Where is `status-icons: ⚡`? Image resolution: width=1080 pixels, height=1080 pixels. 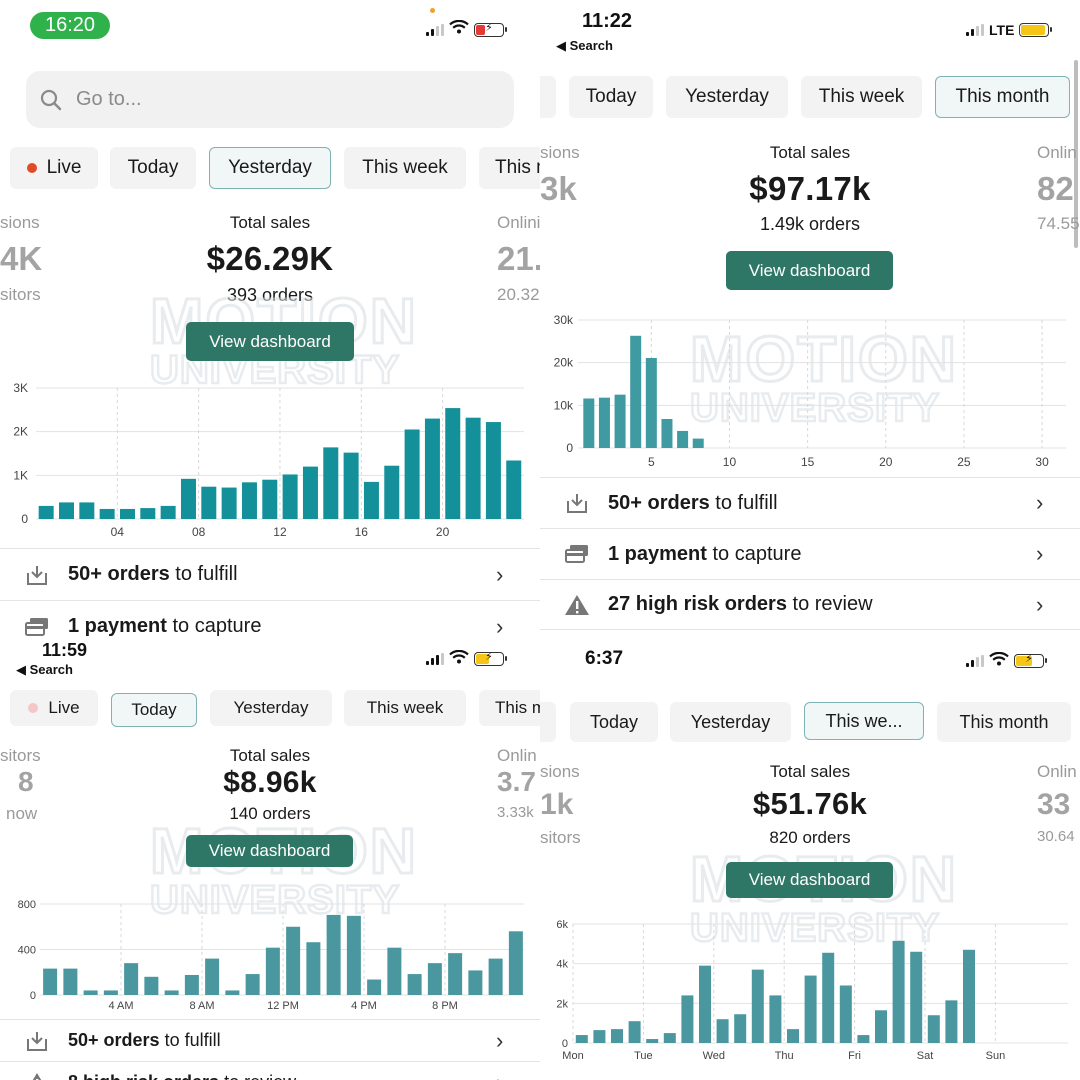 status-icons: ⚡ is located at coordinates (466, 29).